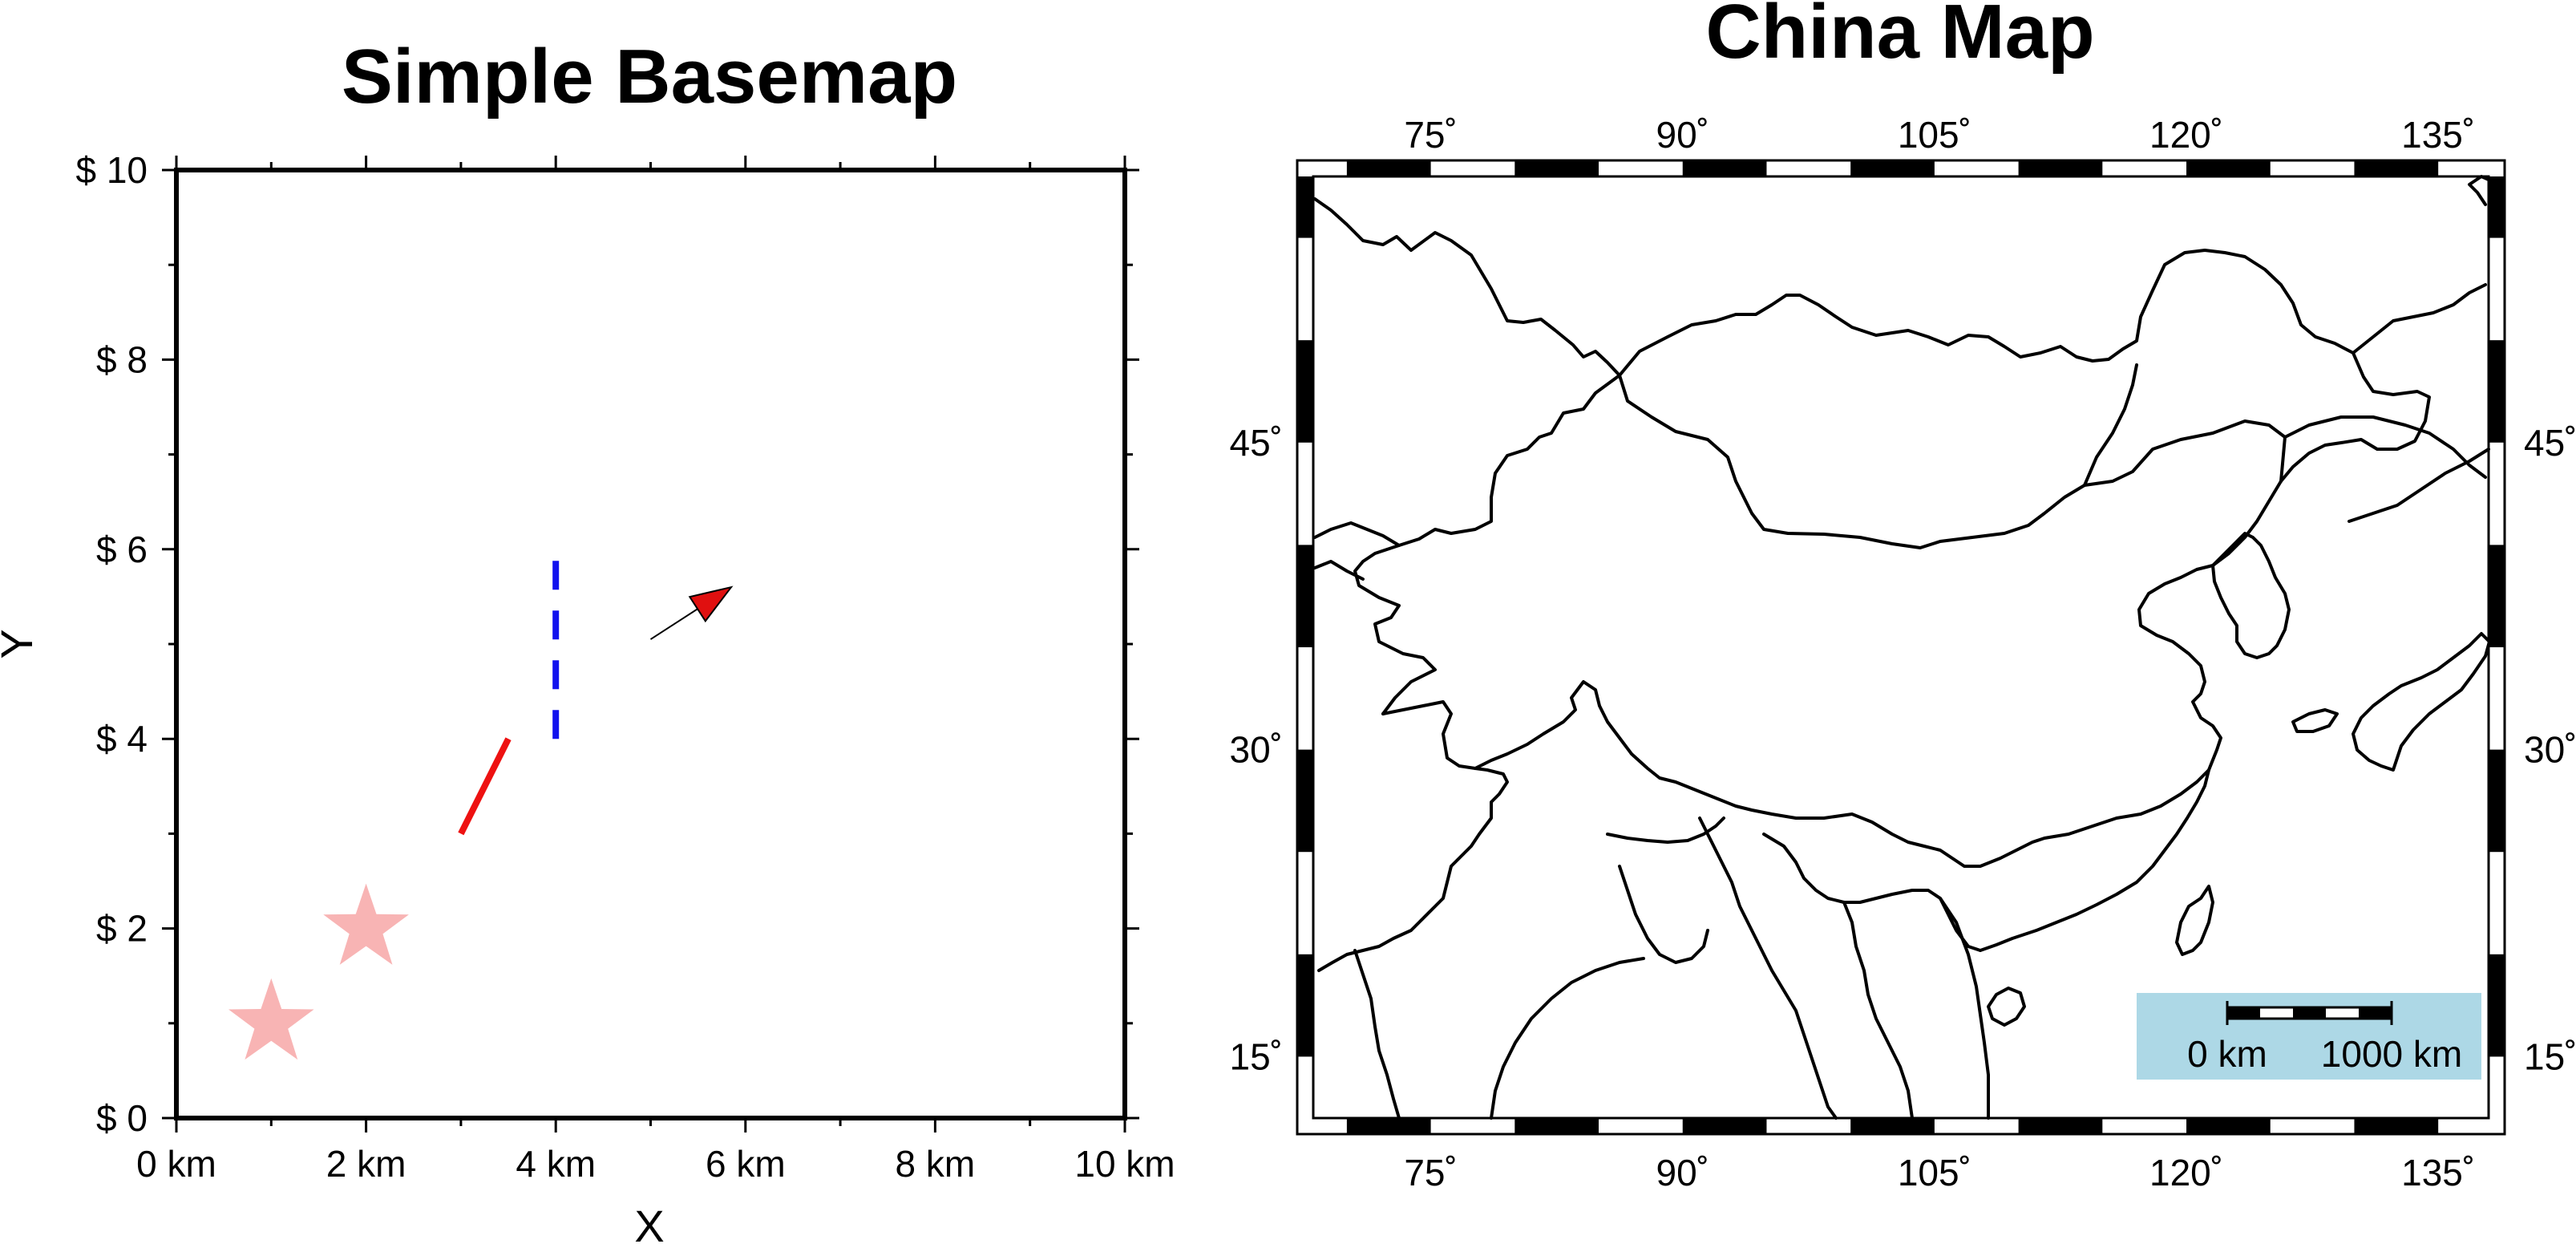 The image size is (2576, 1248). Describe the element at coordinates (122, 929) in the screenshot. I see `y-tick-label: $ 2` at that location.